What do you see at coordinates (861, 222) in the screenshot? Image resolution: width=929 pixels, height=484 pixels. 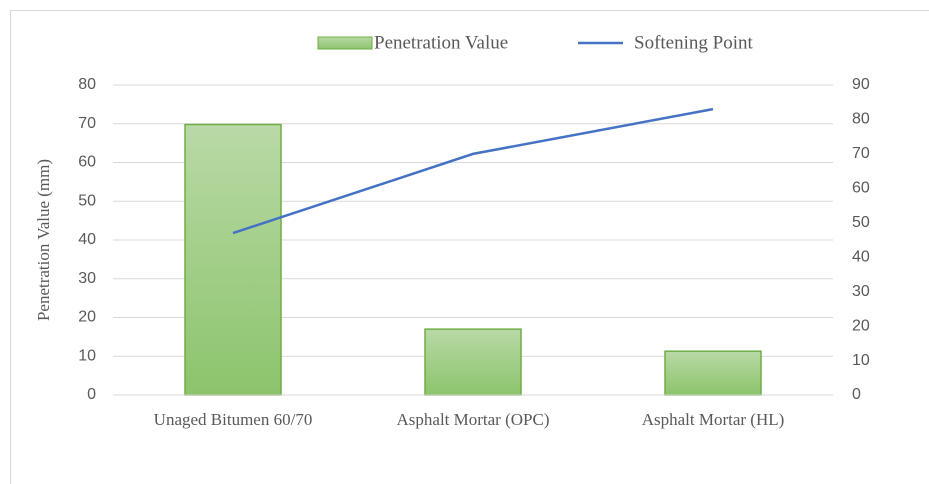 I see `y2-tick-label: 50` at bounding box center [861, 222].